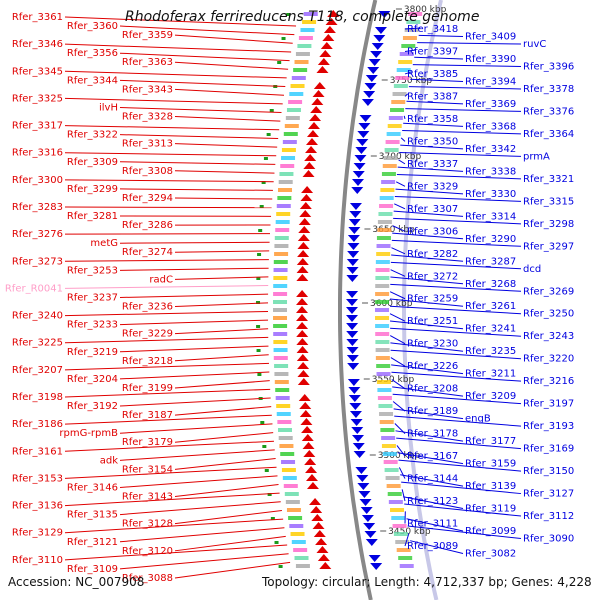  Describe the element at coordinates (37, 316) in the screenshot. I see `gene-label: Rfer_3240` at that location.